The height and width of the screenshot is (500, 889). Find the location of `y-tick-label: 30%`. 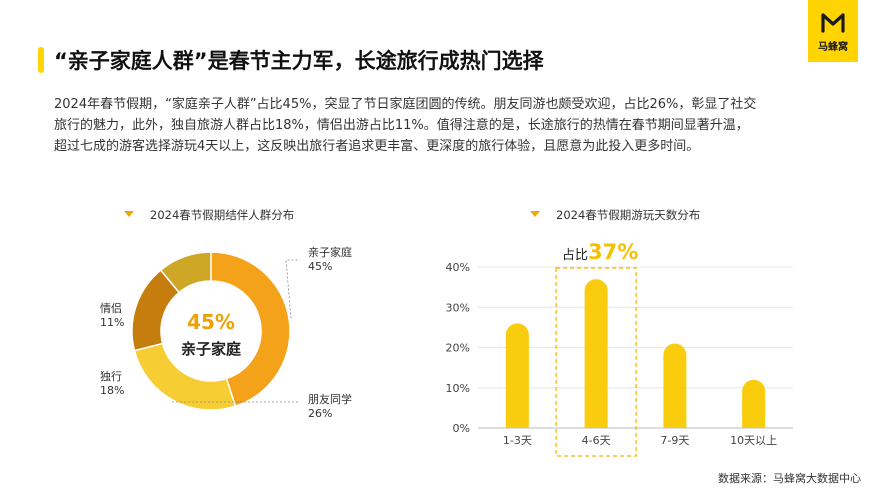

y-tick-label: 30% is located at coordinates (458, 307).